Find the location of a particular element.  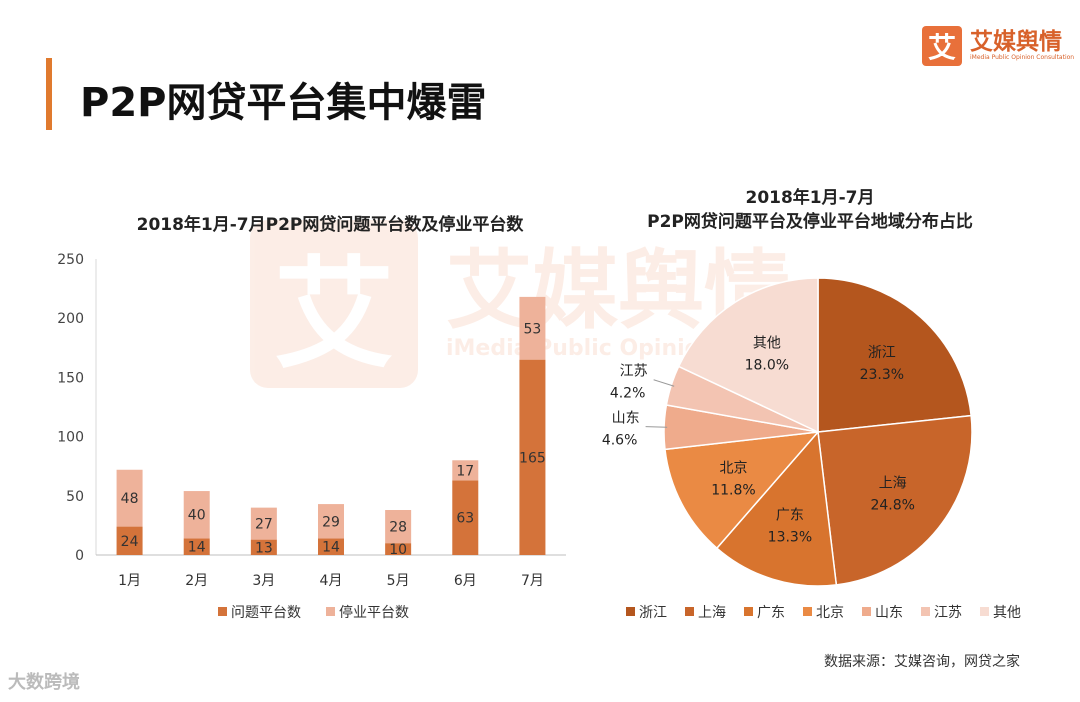

data-label-problem: 10 is located at coordinates (398, 550).